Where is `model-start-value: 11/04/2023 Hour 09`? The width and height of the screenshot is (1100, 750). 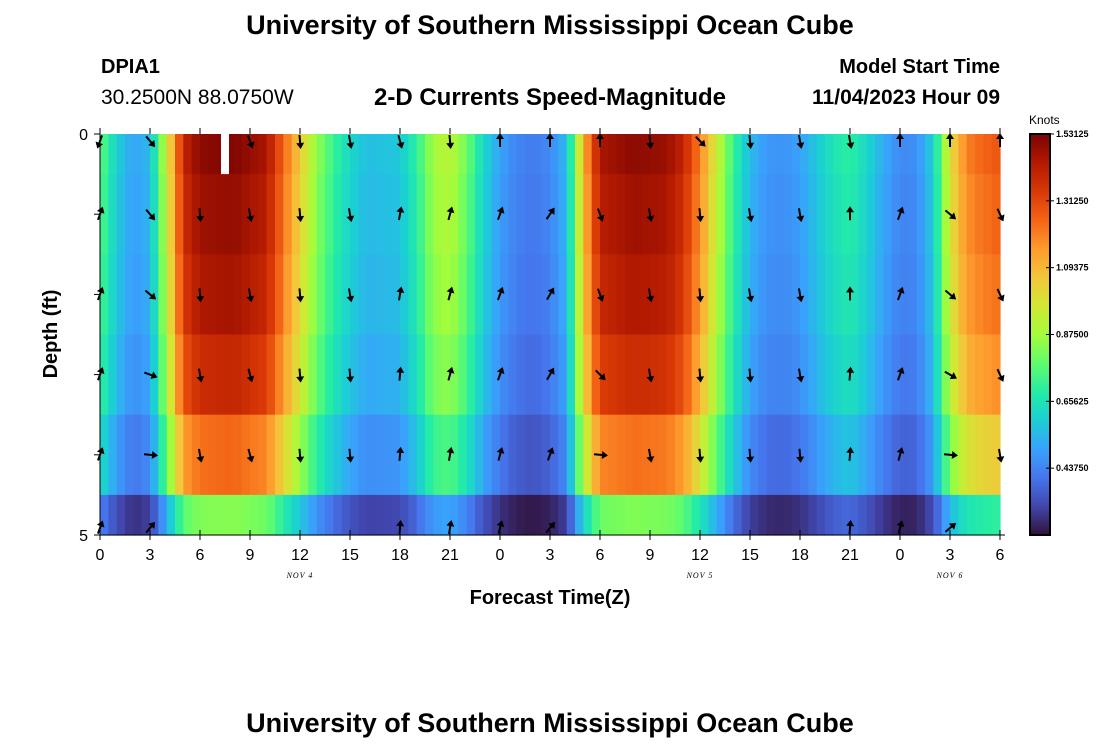 model-start-value: 11/04/2023 Hour 09 is located at coordinates (906, 97).